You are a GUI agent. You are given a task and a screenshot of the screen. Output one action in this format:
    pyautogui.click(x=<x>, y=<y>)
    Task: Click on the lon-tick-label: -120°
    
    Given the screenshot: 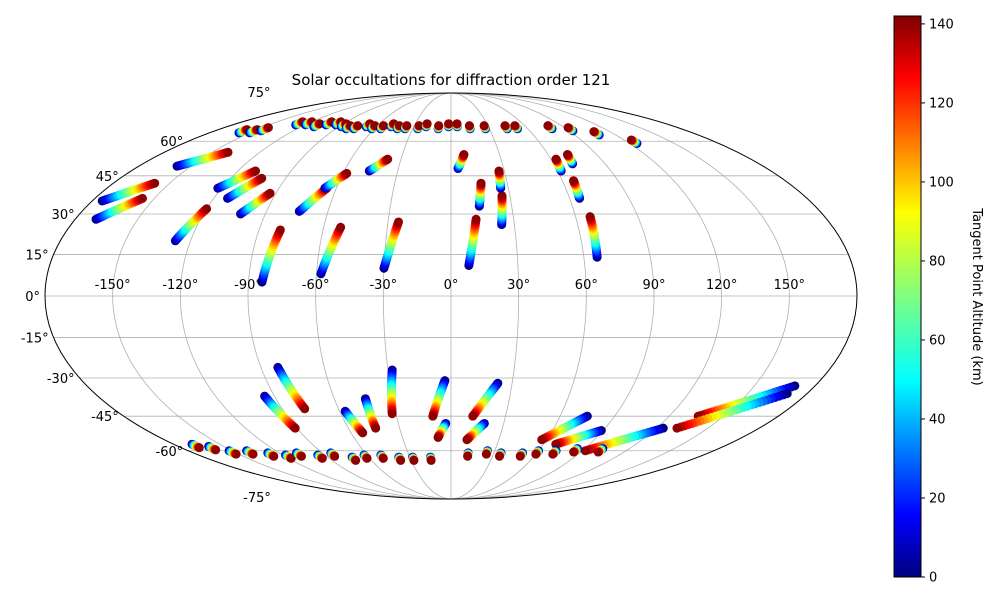 What is the action you would take?
    pyautogui.click(x=180, y=285)
    